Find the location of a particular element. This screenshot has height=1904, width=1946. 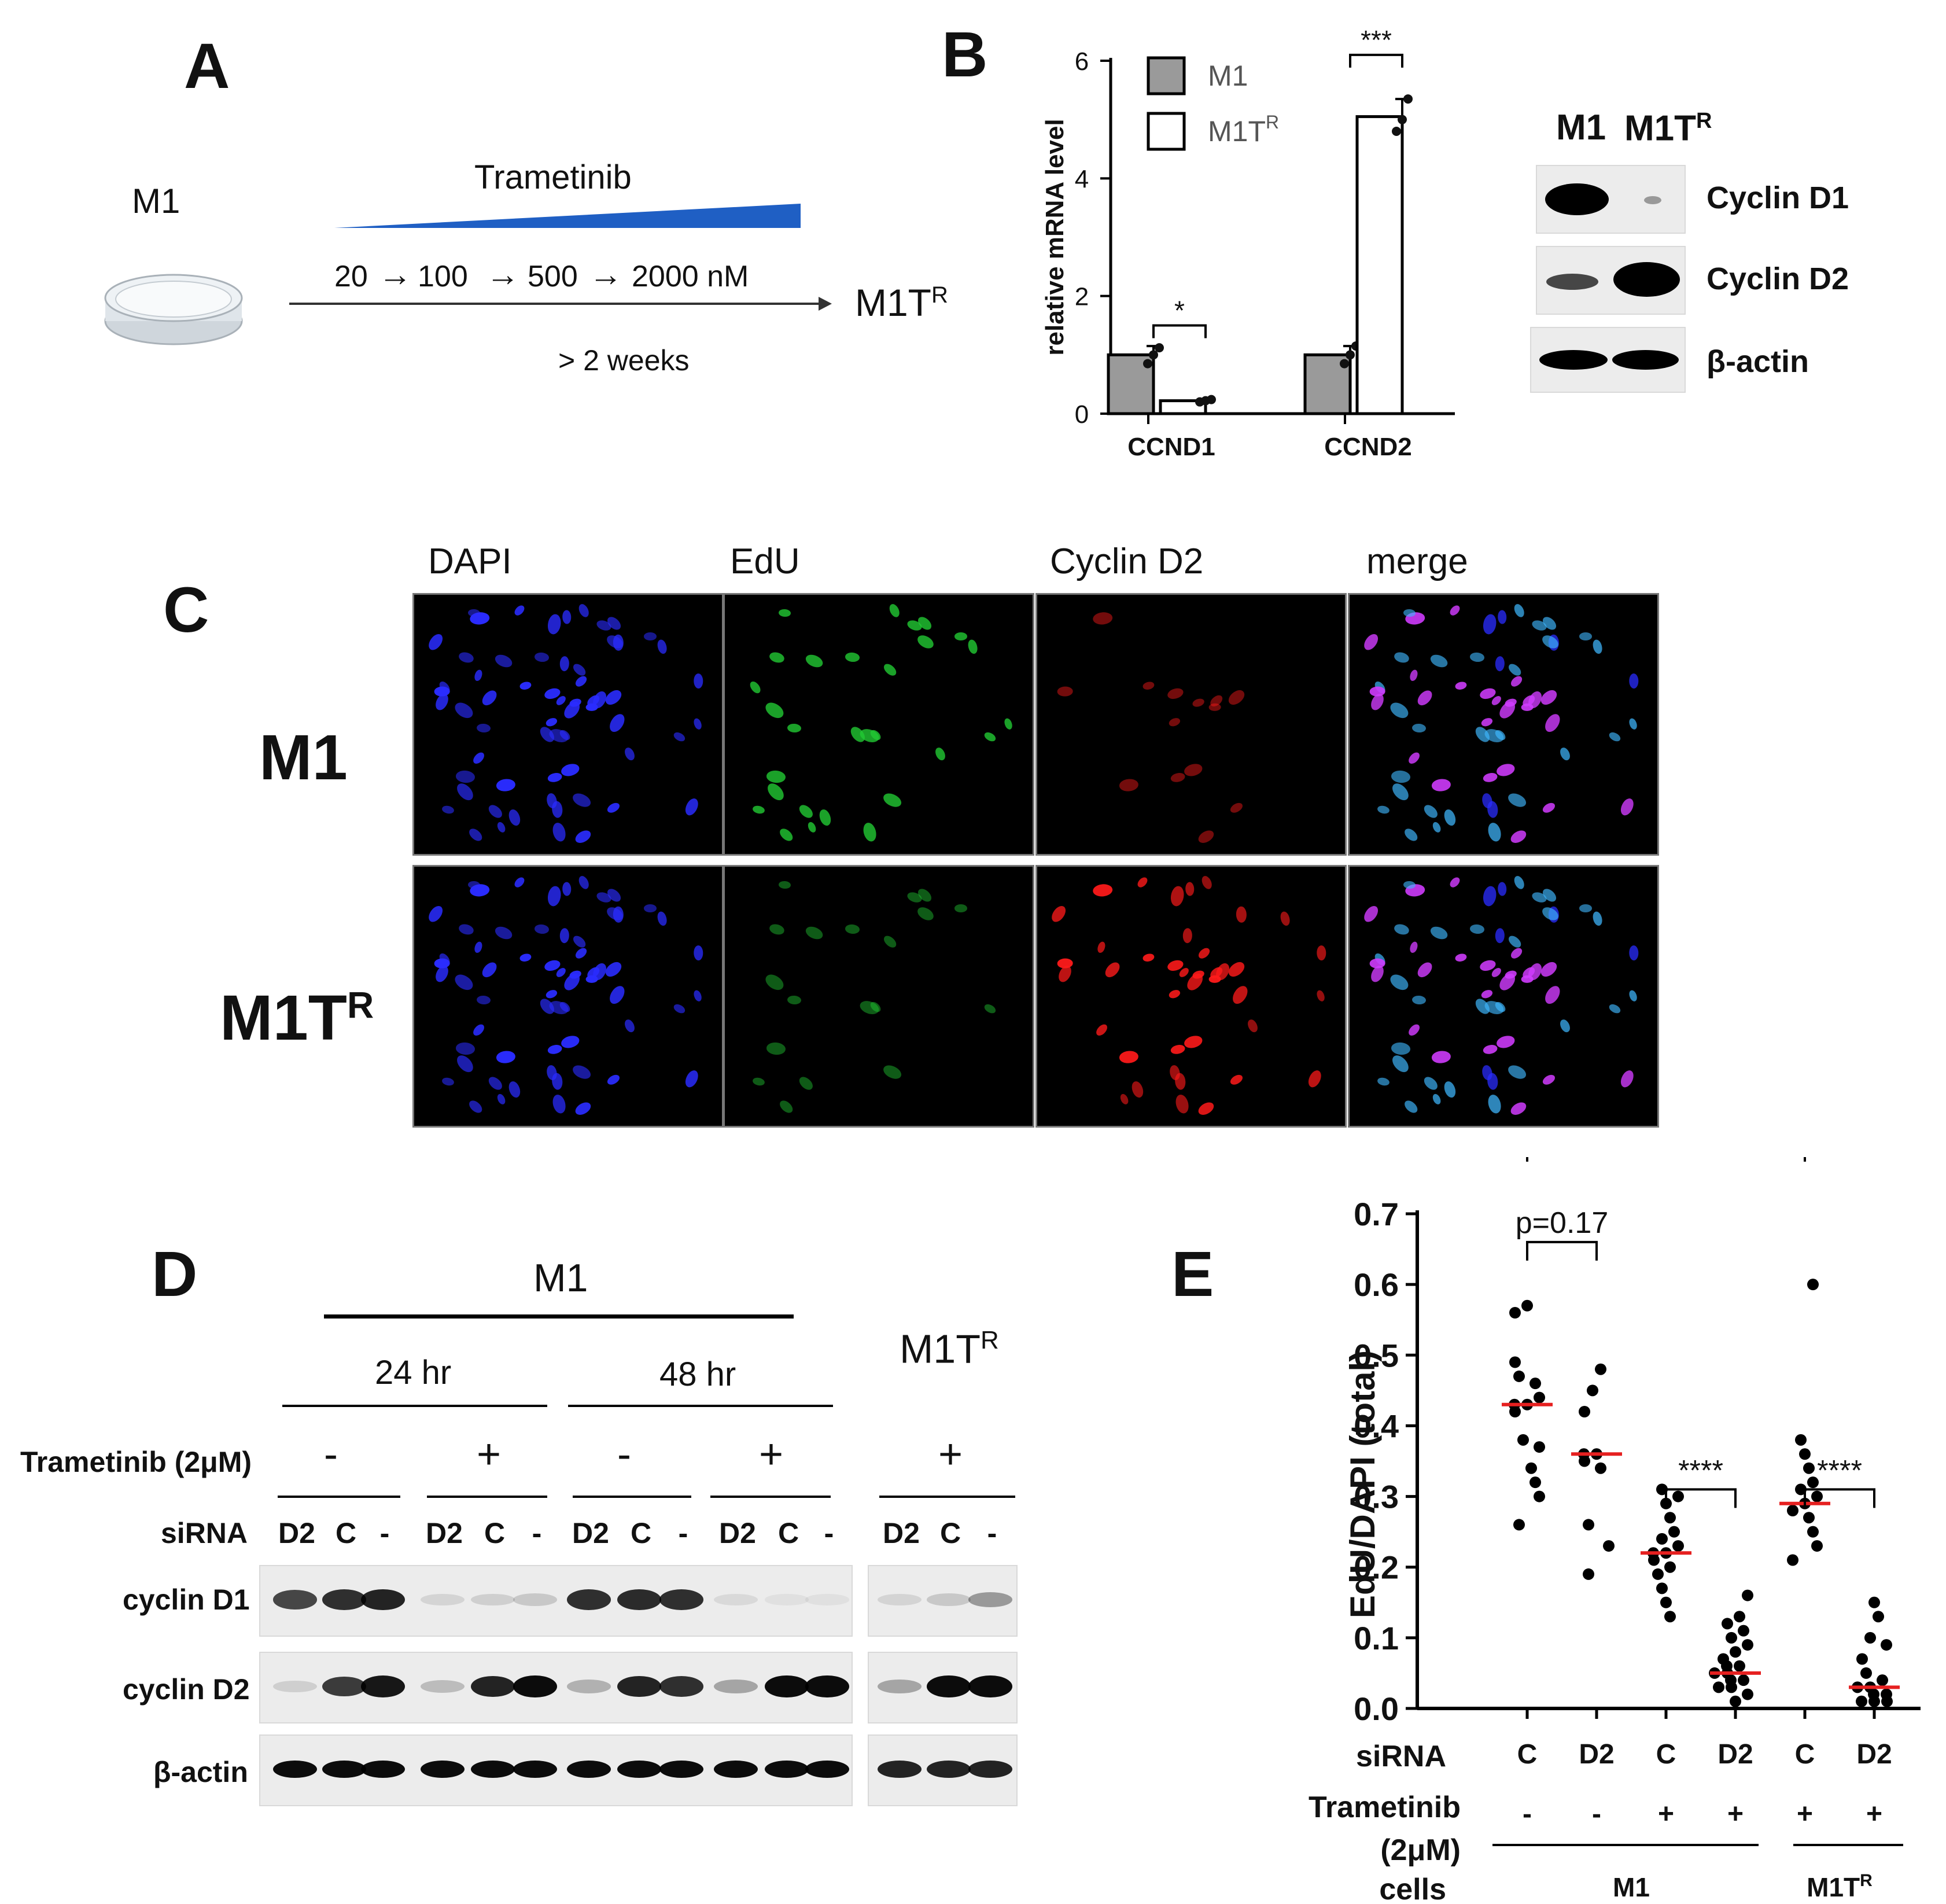

sirna-lane-label: D2 is located at coordinates (737, 1533).